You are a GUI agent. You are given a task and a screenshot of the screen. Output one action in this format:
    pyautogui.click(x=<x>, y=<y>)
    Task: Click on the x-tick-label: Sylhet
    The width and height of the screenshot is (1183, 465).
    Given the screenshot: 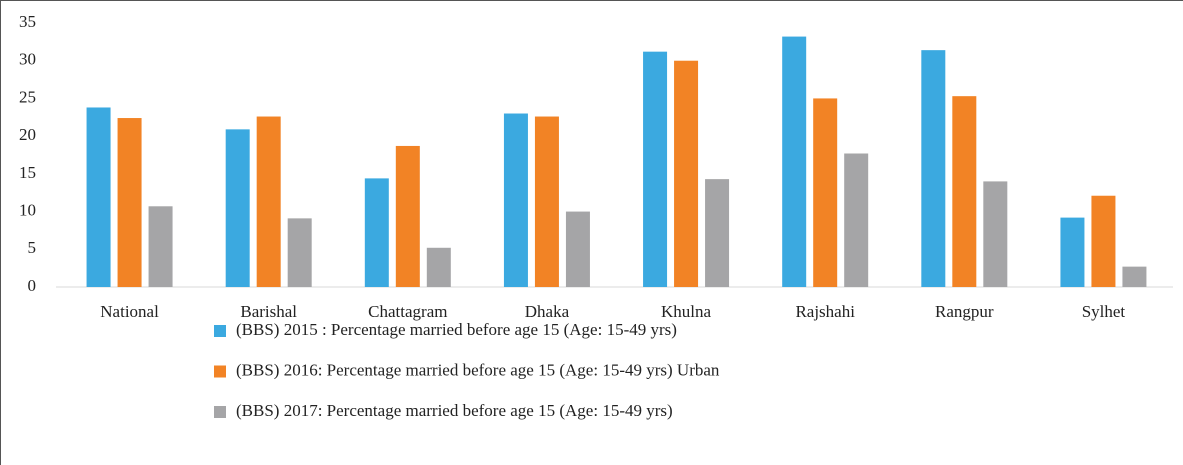 What is the action you would take?
    pyautogui.click(x=1104, y=311)
    